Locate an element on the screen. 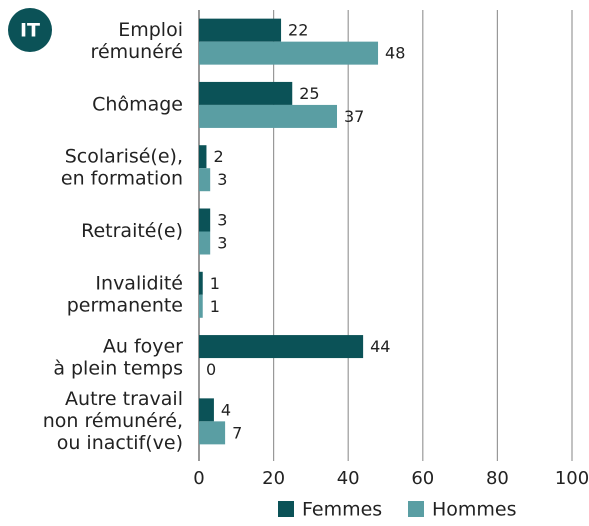 The width and height of the screenshot is (589, 526). category-label: Emploi is located at coordinates (150, 30).